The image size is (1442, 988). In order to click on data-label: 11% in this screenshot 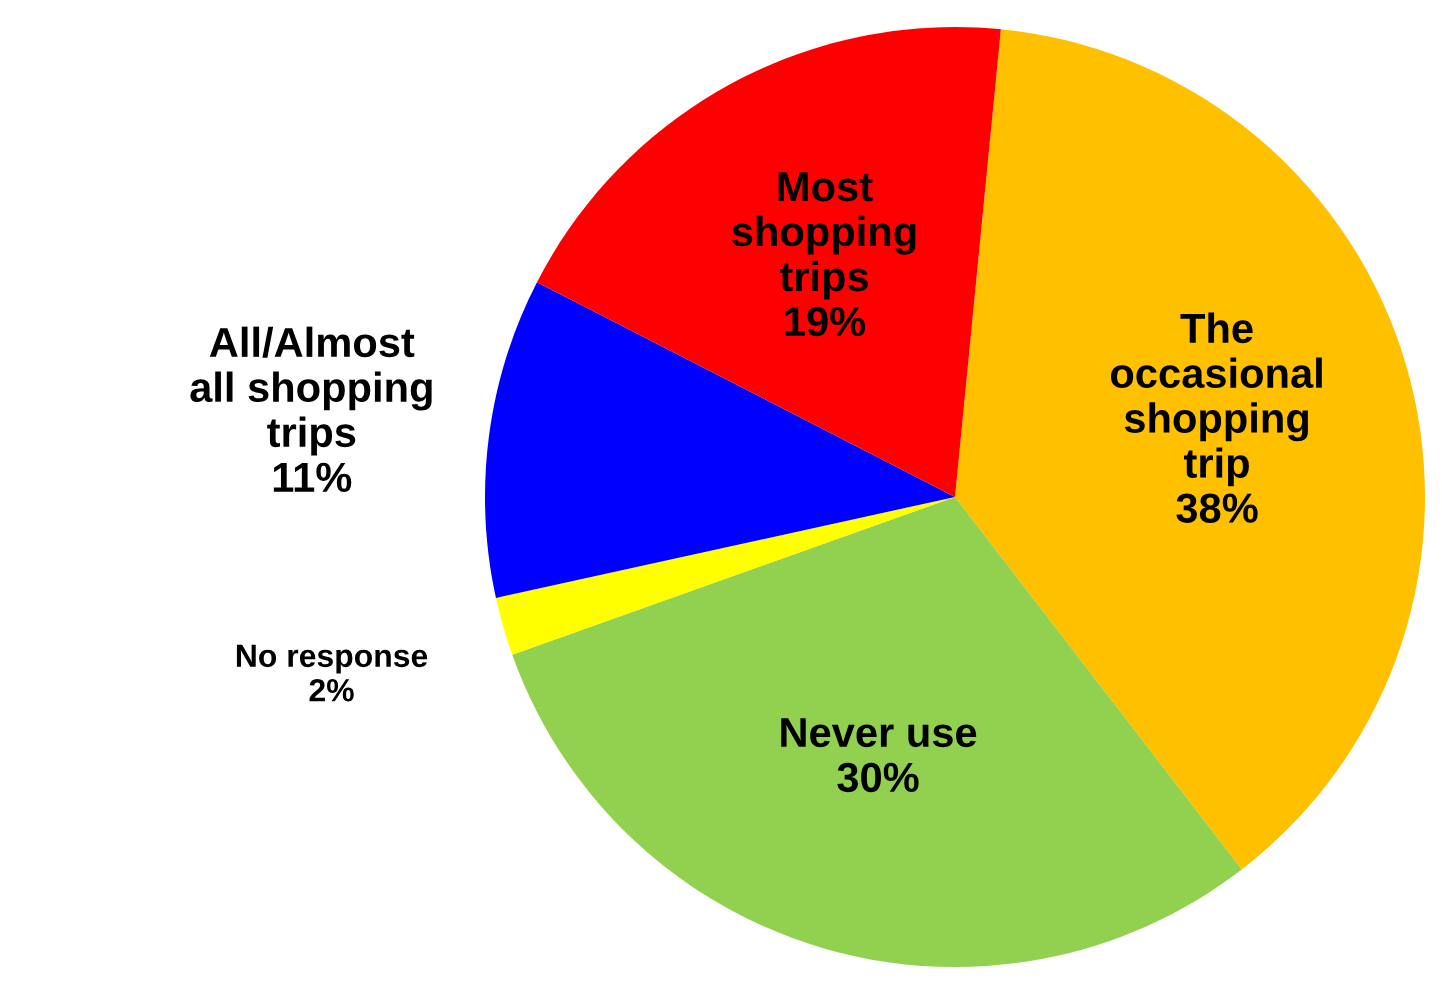, I will do `click(312, 477)`.